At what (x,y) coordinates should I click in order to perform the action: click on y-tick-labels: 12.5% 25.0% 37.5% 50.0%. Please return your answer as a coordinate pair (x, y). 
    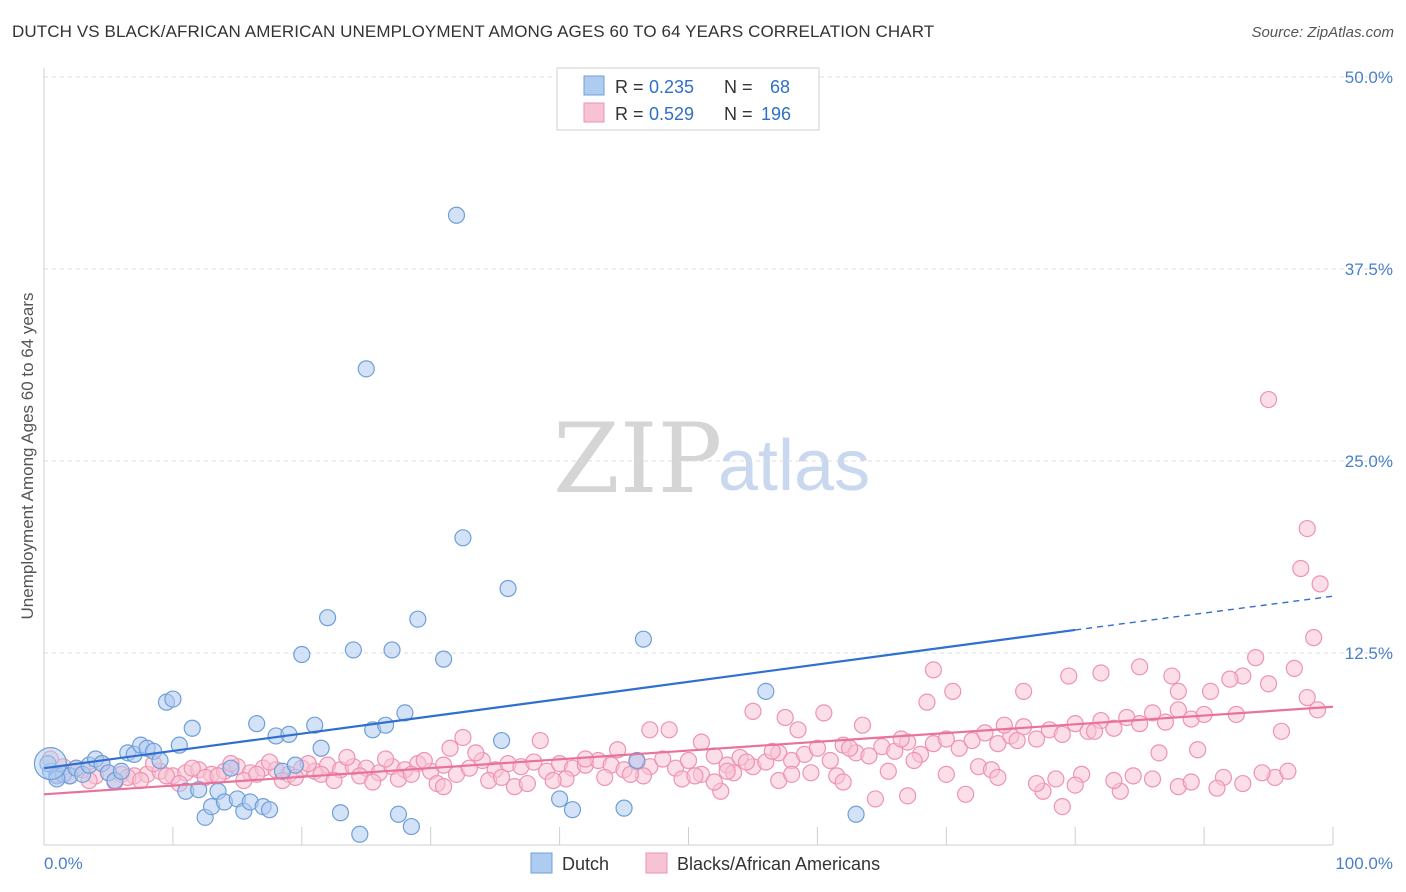
    Looking at the image, I should click on (1369, 365).